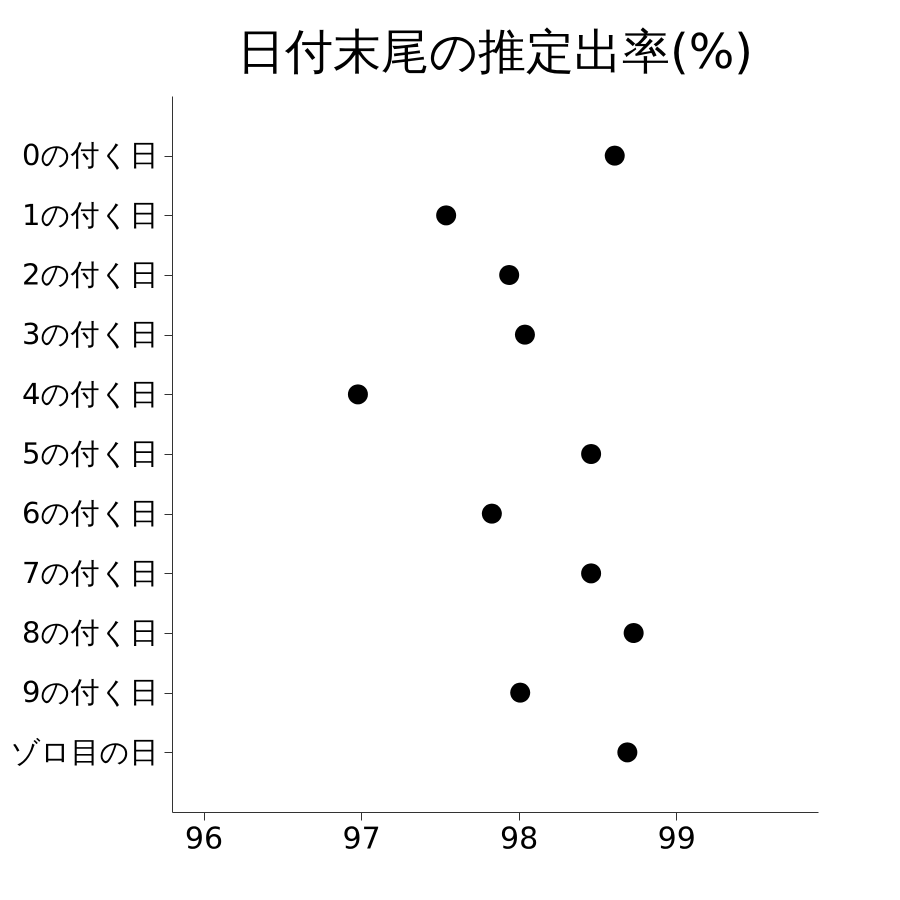  Describe the element at coordinates (90, 215) in the screenshot. I see `y-tick-label: 1の付く日` at that location.